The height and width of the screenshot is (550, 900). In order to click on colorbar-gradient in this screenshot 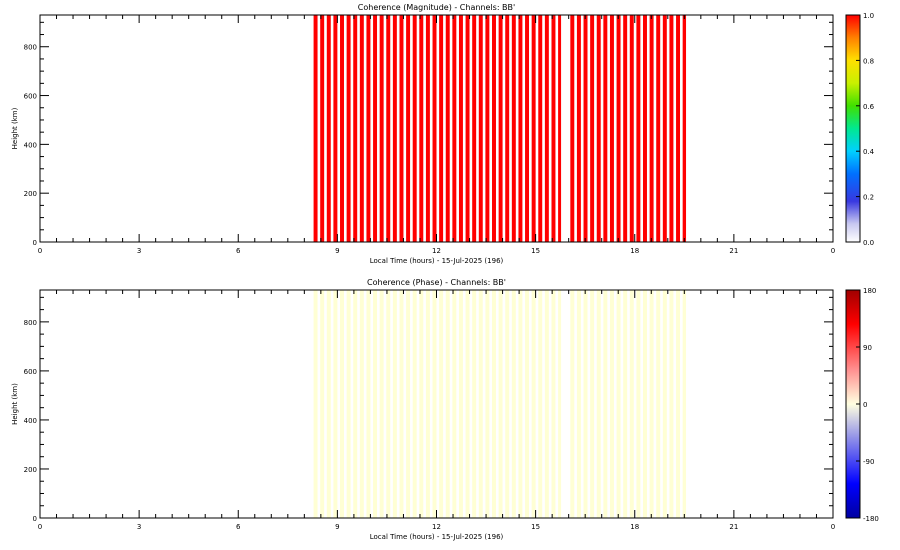, I will do `click(853, 128)`.